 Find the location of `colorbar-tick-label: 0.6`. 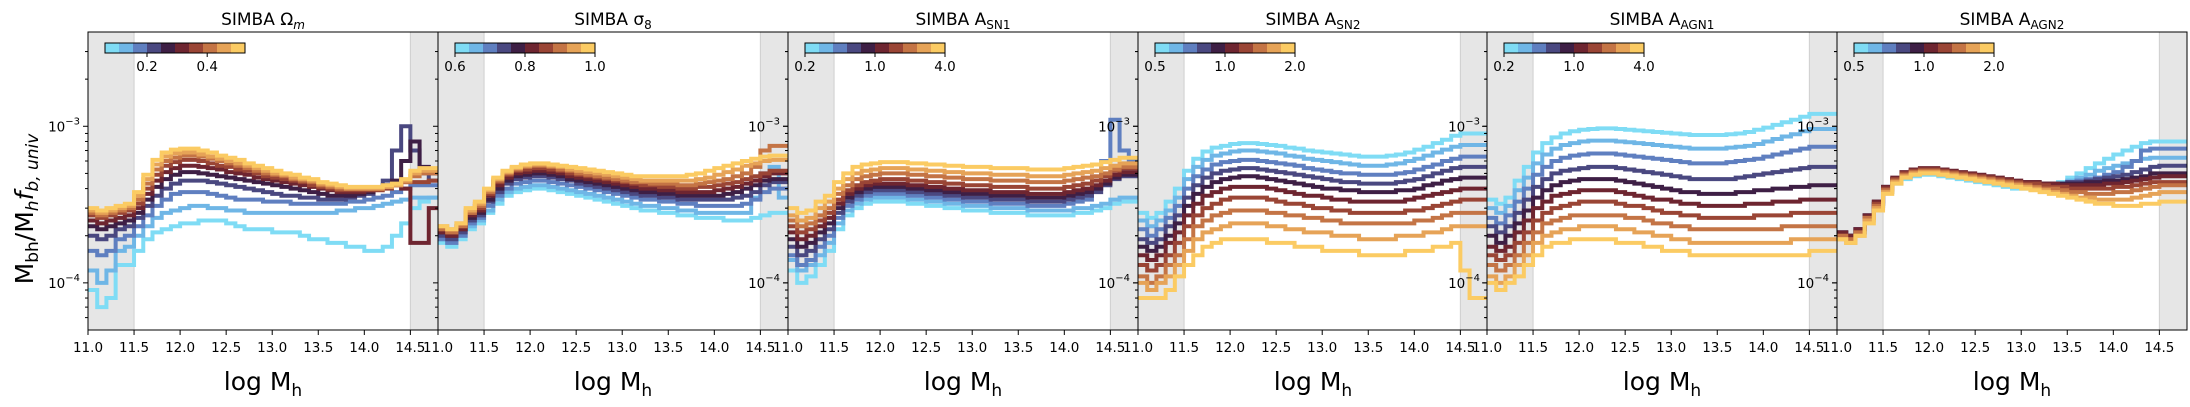

colorbar-tick-label: 0.6 is located at coordinates (454, 67).